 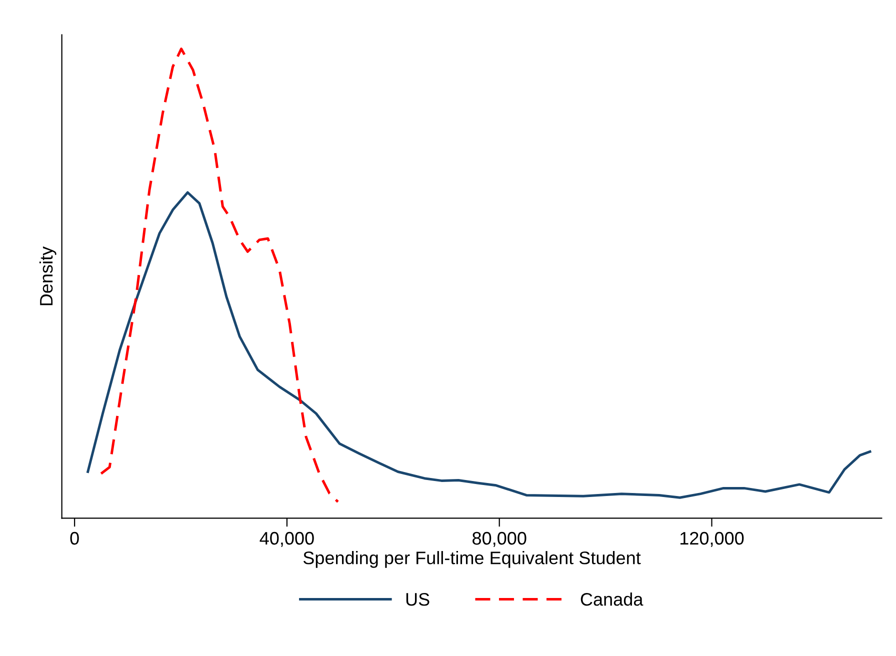 What do you see at coordinates (47, 276) in the screenshot?
I see `y-axis-title: Density` at bounding box center [47, 276].